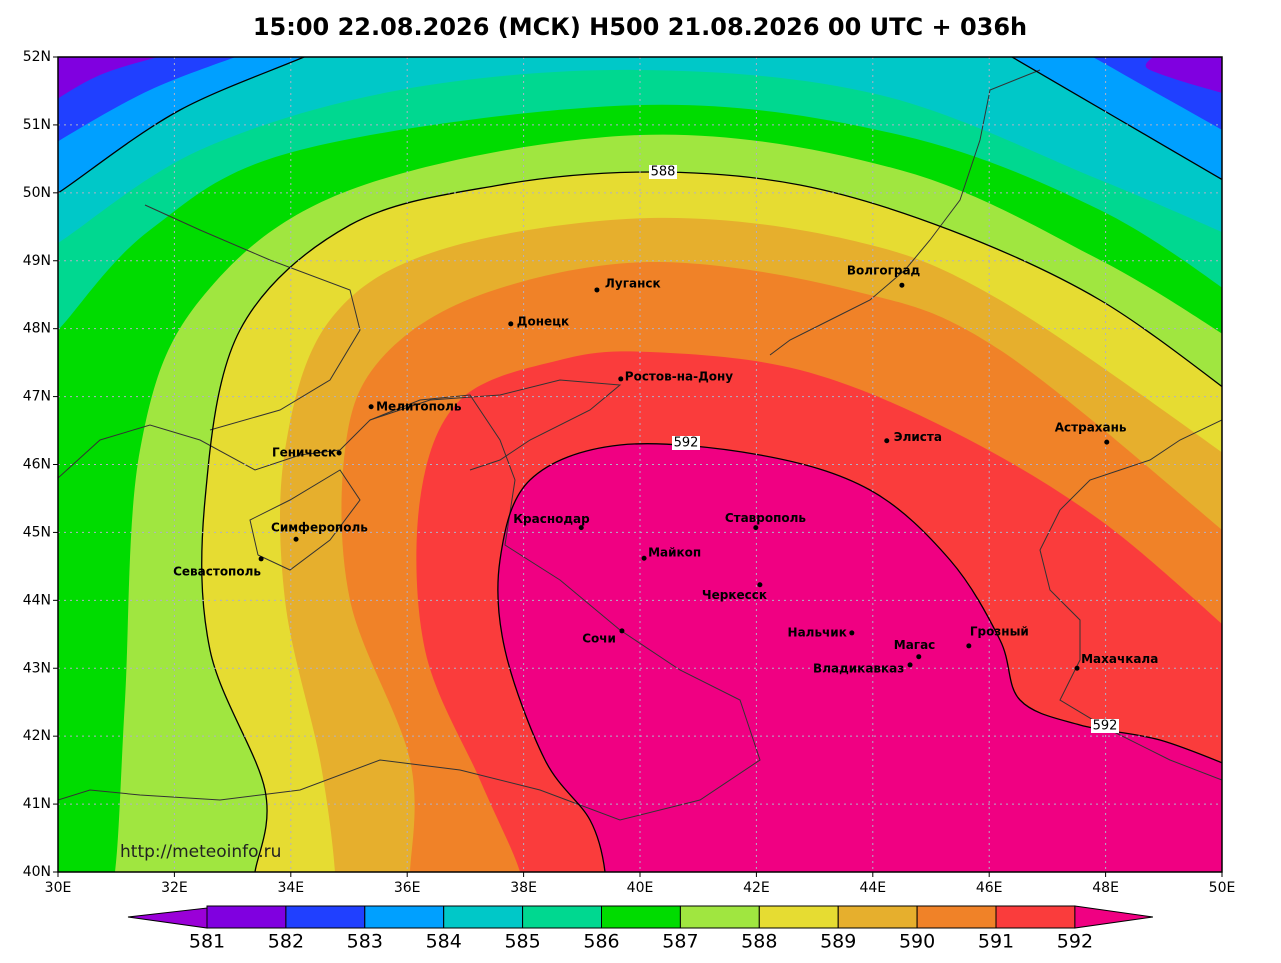 The width and height of the screenshot is (1281, 963). I want to click on colorbar-label: 590, so click(917, 942).